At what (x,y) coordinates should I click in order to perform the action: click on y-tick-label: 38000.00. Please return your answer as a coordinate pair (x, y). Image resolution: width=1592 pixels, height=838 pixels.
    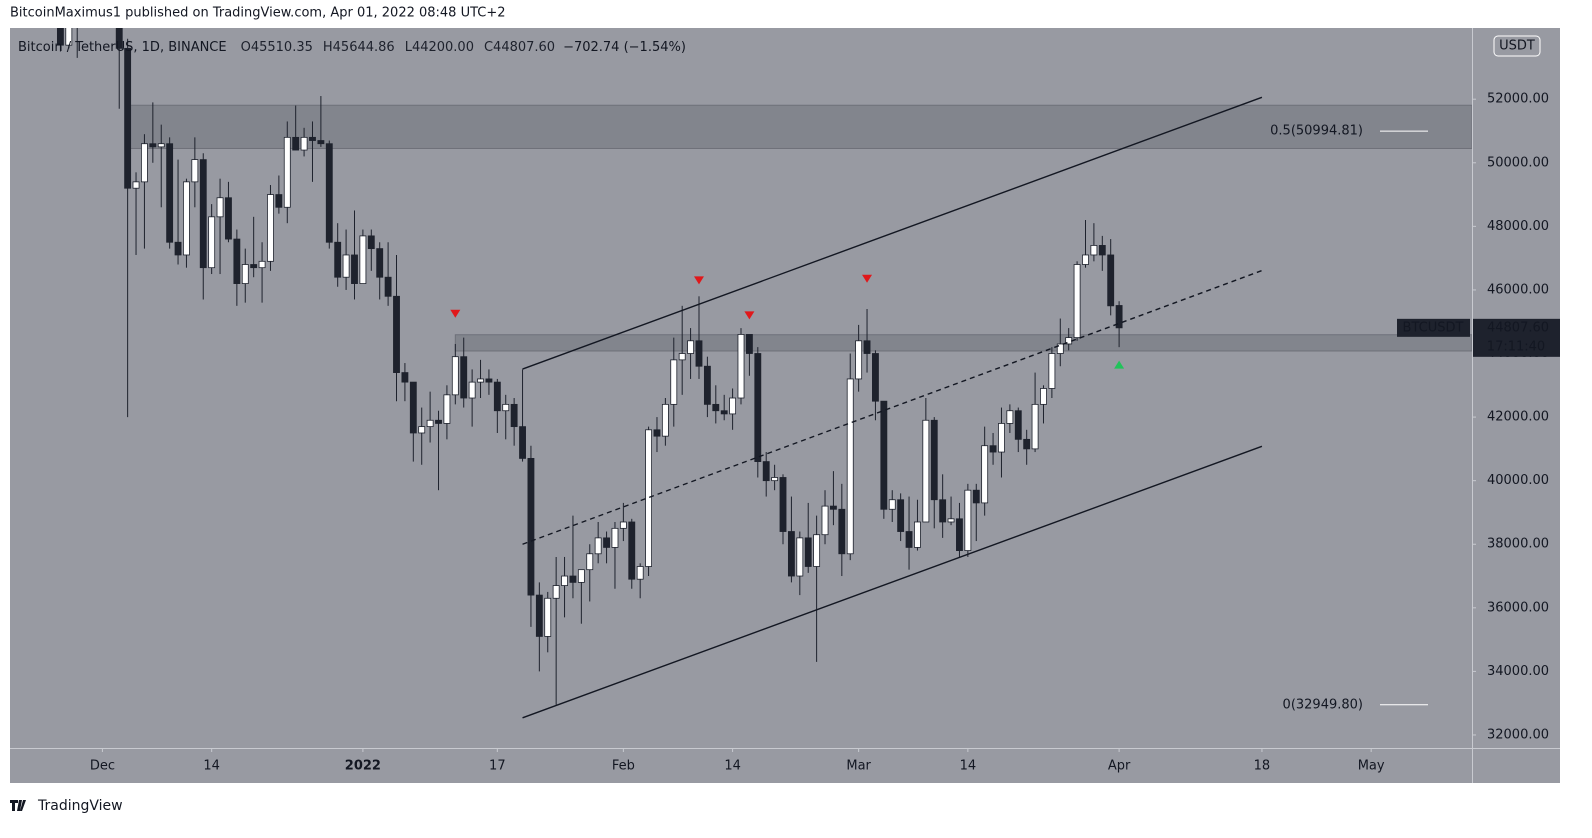
    Looking at the image, I should click on (1518, 544).